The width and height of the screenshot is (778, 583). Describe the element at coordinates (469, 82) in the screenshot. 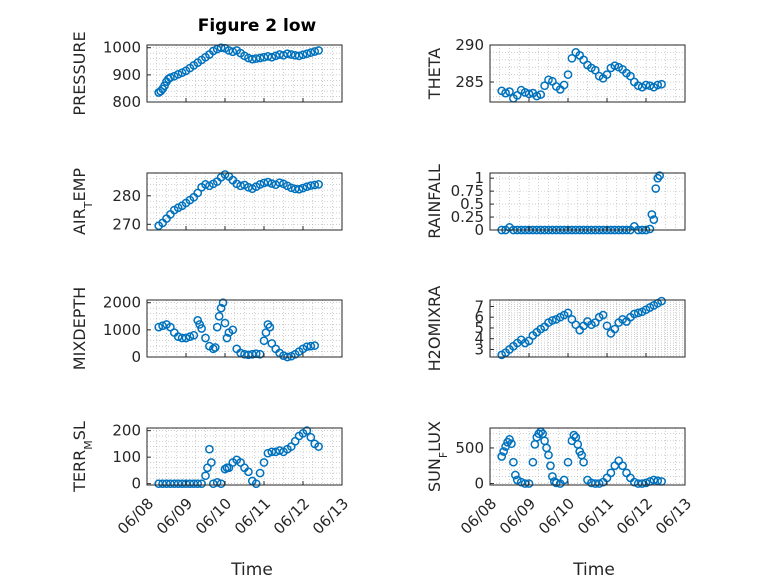

I see `y-tick-label: 285` at that location.